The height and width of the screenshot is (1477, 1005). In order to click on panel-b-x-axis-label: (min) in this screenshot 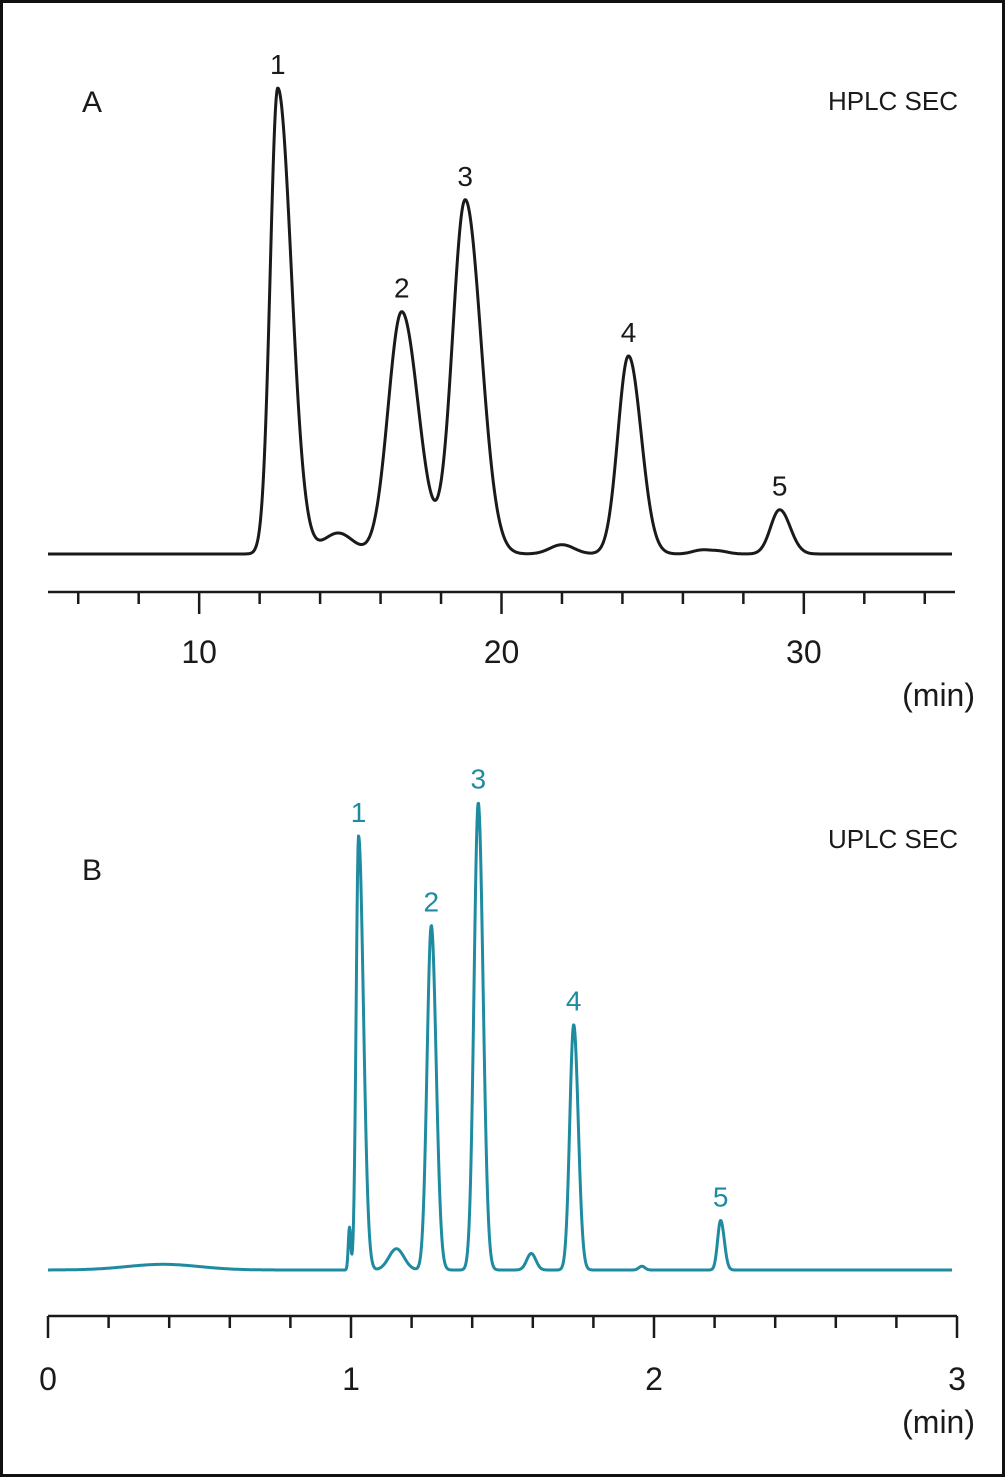, I will do `click(938, 1422)`.